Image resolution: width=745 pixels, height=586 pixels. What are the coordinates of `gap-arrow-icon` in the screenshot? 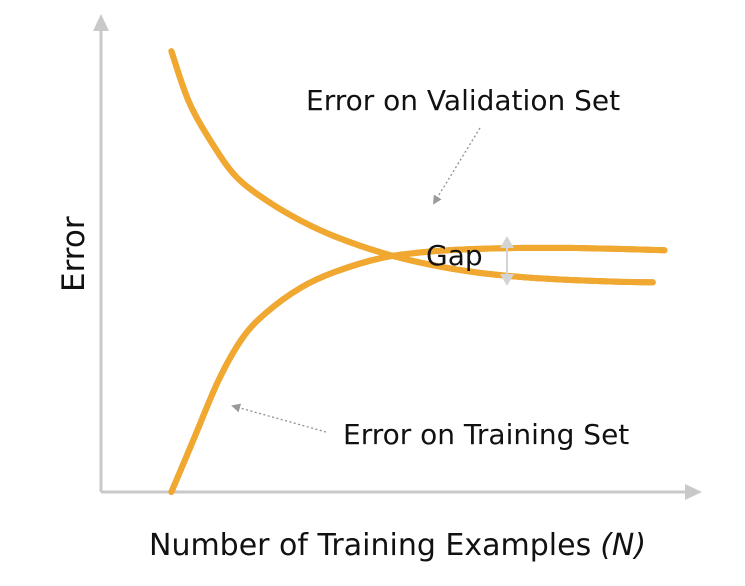 It's located at (507, 261).